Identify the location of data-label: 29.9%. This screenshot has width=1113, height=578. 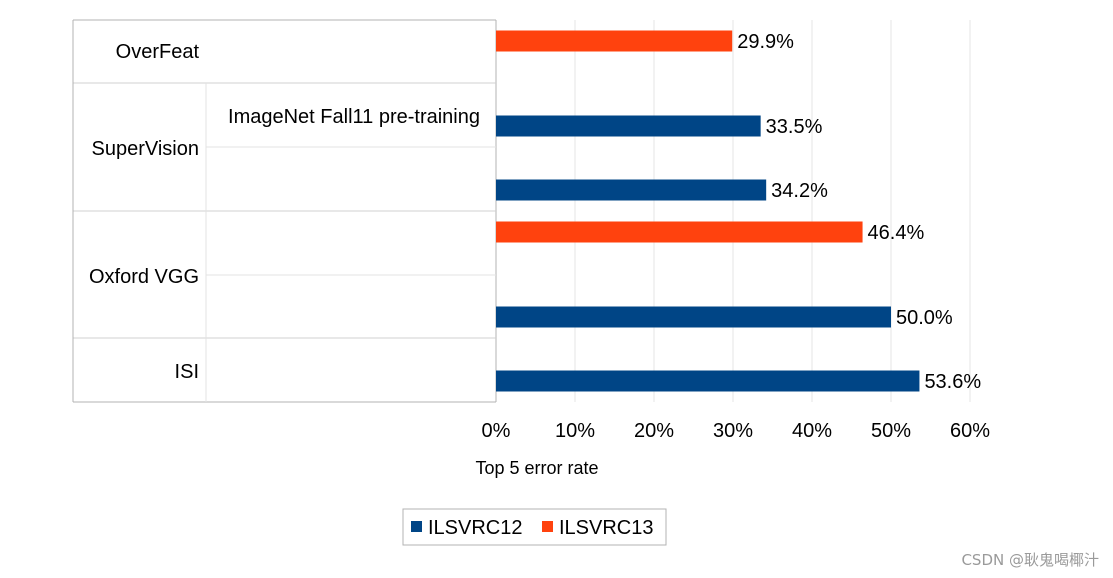
(765, 42).